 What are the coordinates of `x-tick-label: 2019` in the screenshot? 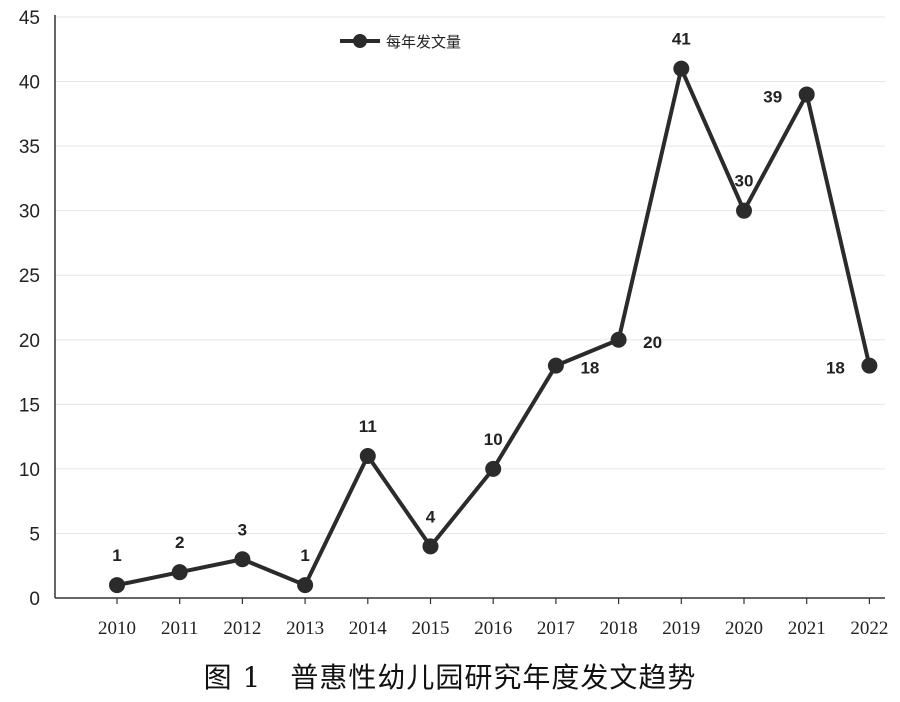 It's located at (681, 628).